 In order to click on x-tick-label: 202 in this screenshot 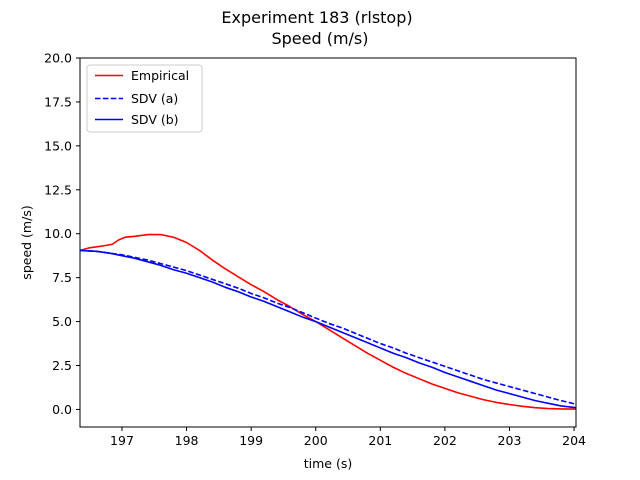, I will do `click(445, 440)`.